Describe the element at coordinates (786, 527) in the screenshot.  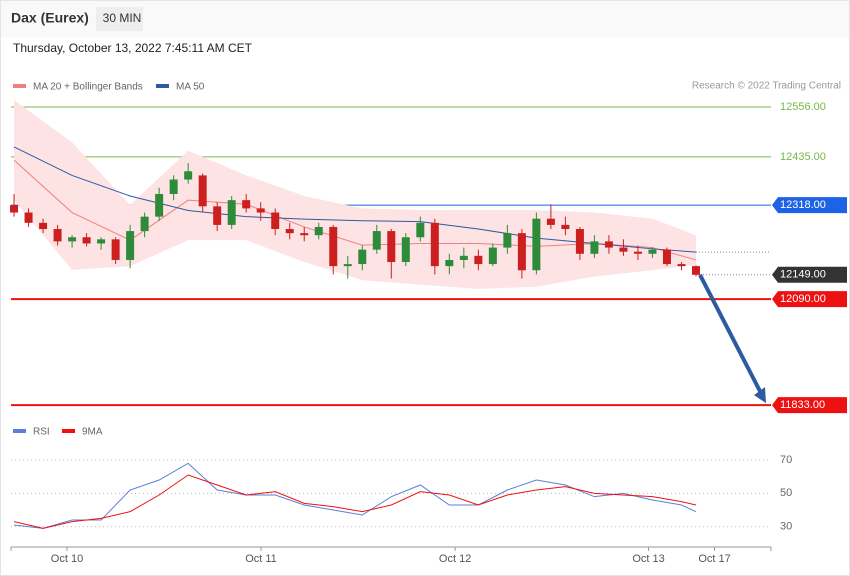
I see `y-tick-label: 30` at that location.